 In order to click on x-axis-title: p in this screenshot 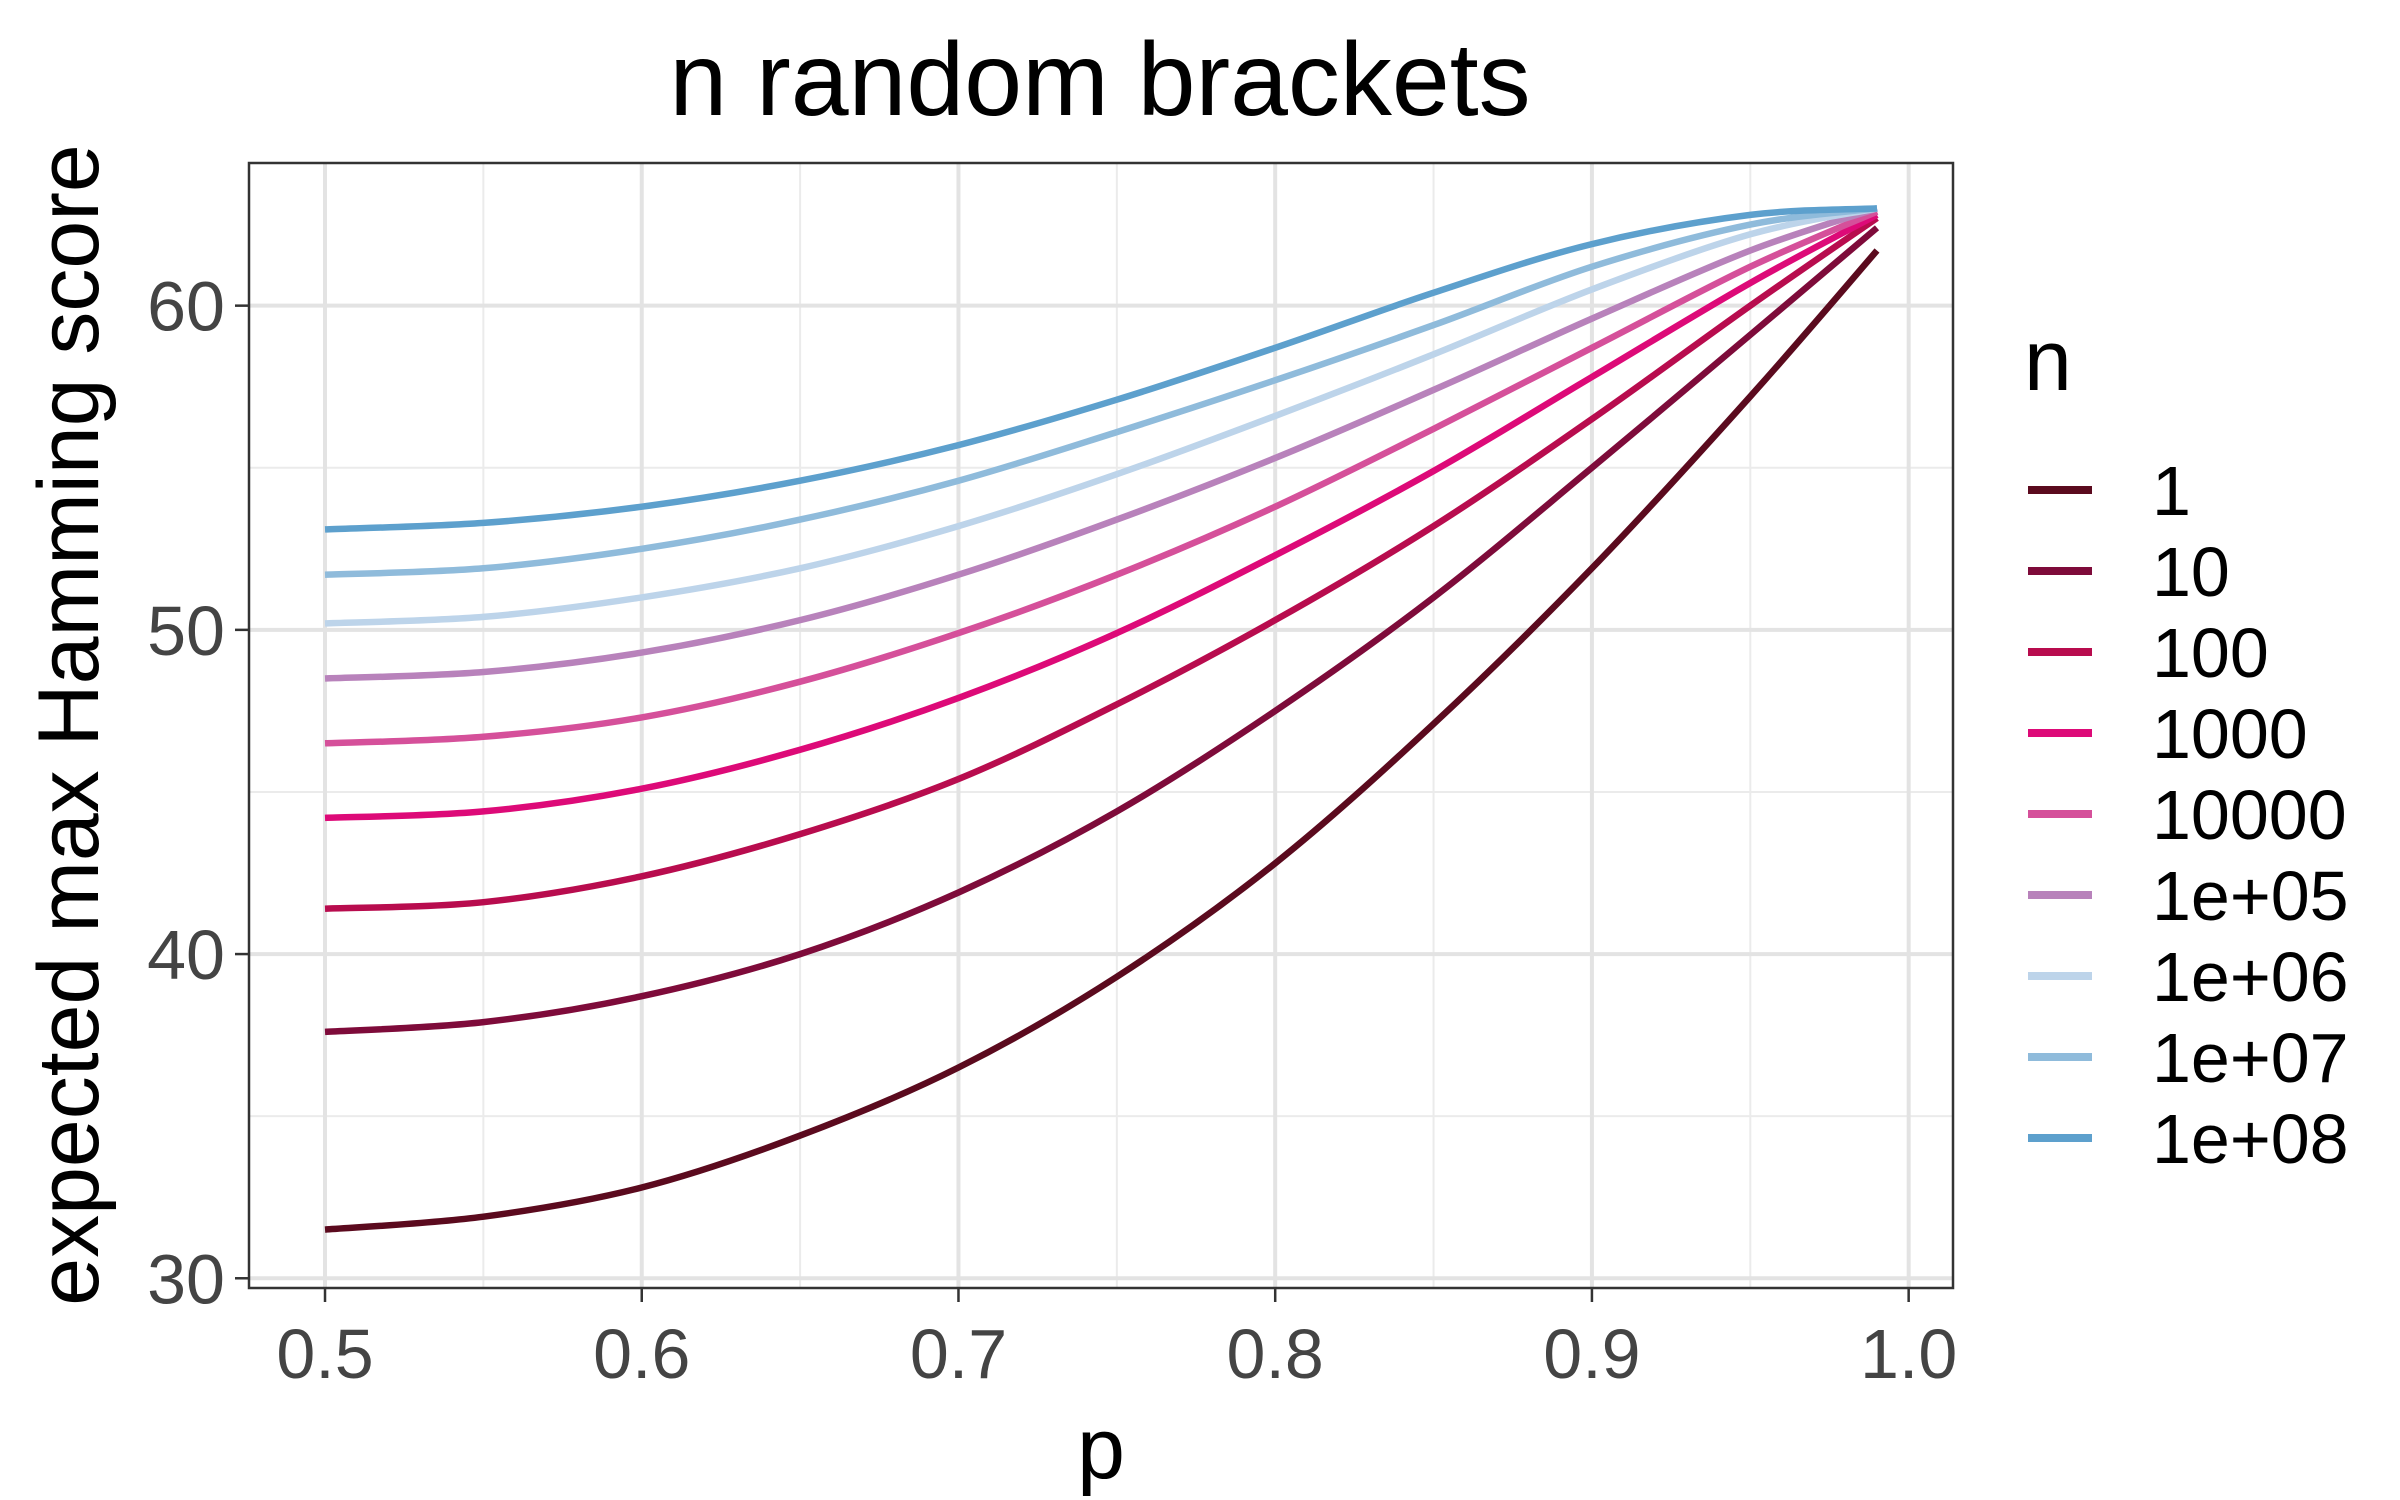, I will do `click(1101, 1449)`.